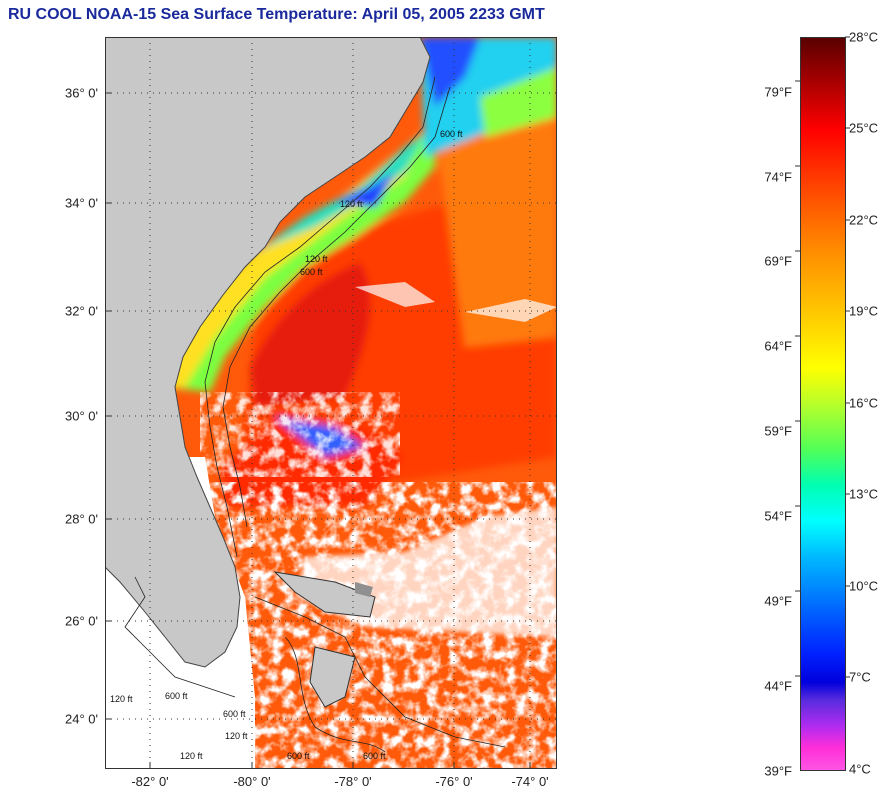 The height and width of the screenshot is (793, 889). Describe the element at coordinates (778, 686) in the screenshot. I see `fahrenheit-label: 44°F` at that location.